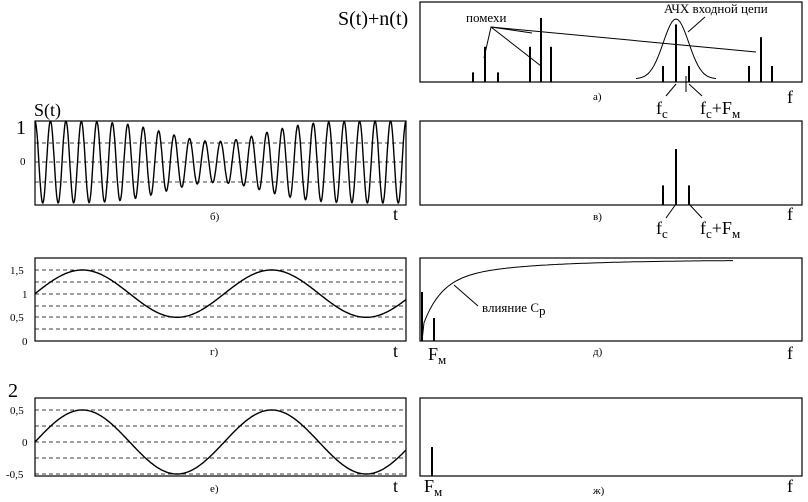  What do you see at coordinates (220, 293) in the screenshot?
I see `envelope-curve` at bounding box center [220, 293].